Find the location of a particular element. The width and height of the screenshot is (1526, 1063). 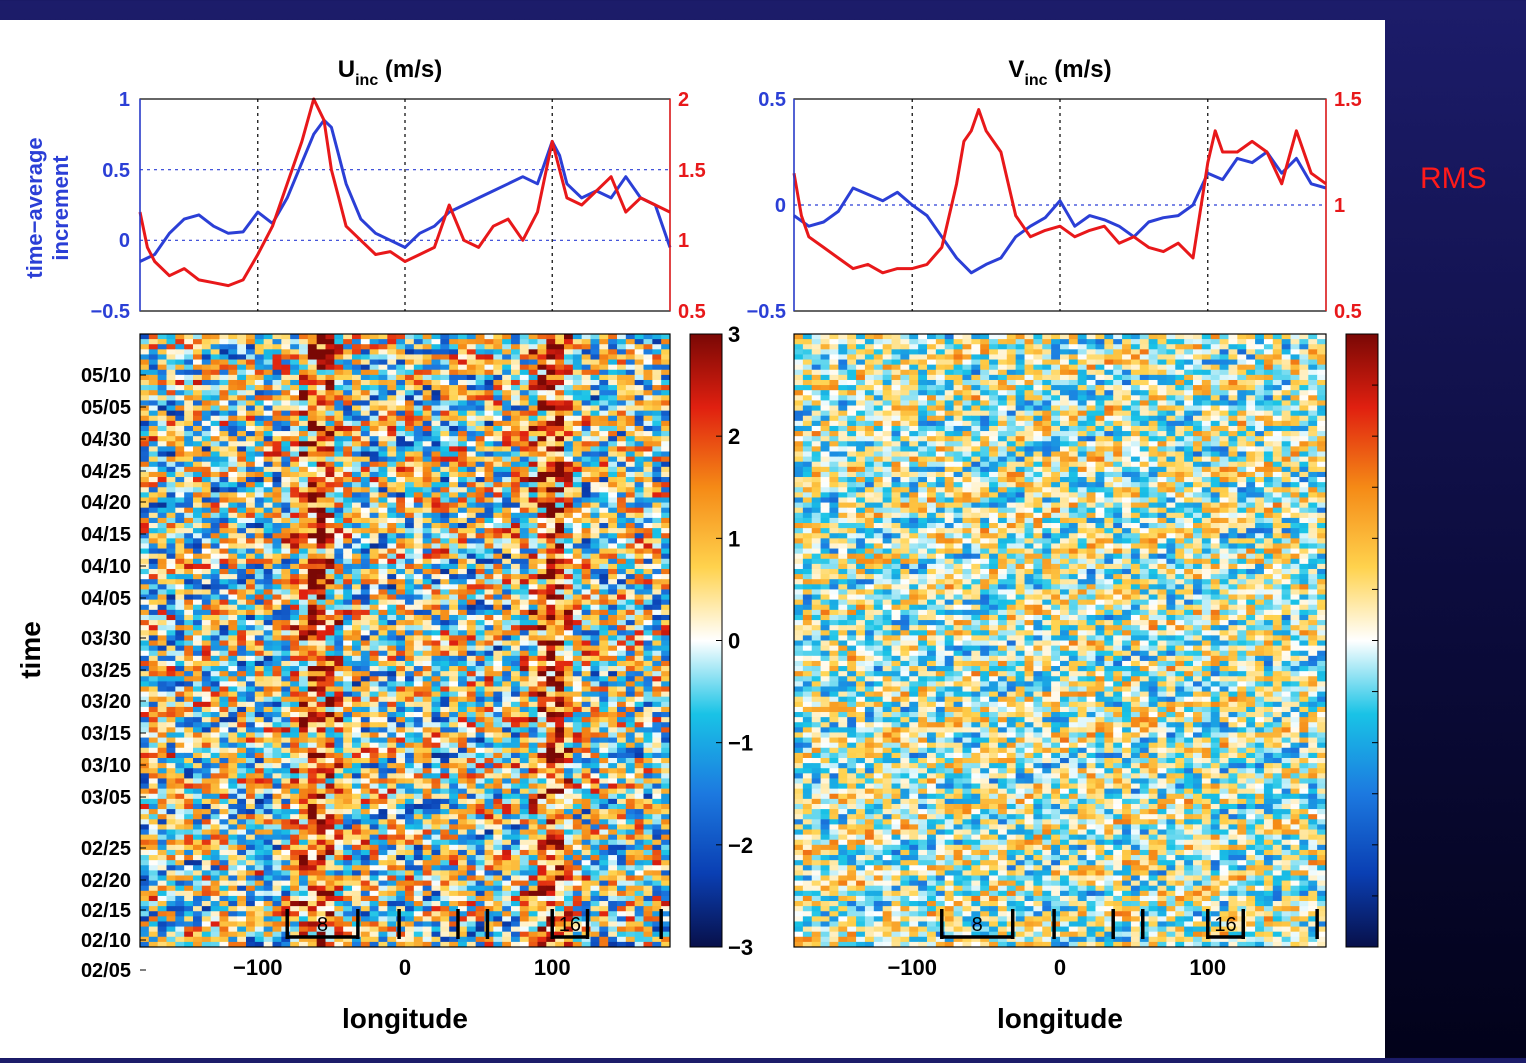

bl-ytick-13: 03/05 is located at coordinates (106, 798).